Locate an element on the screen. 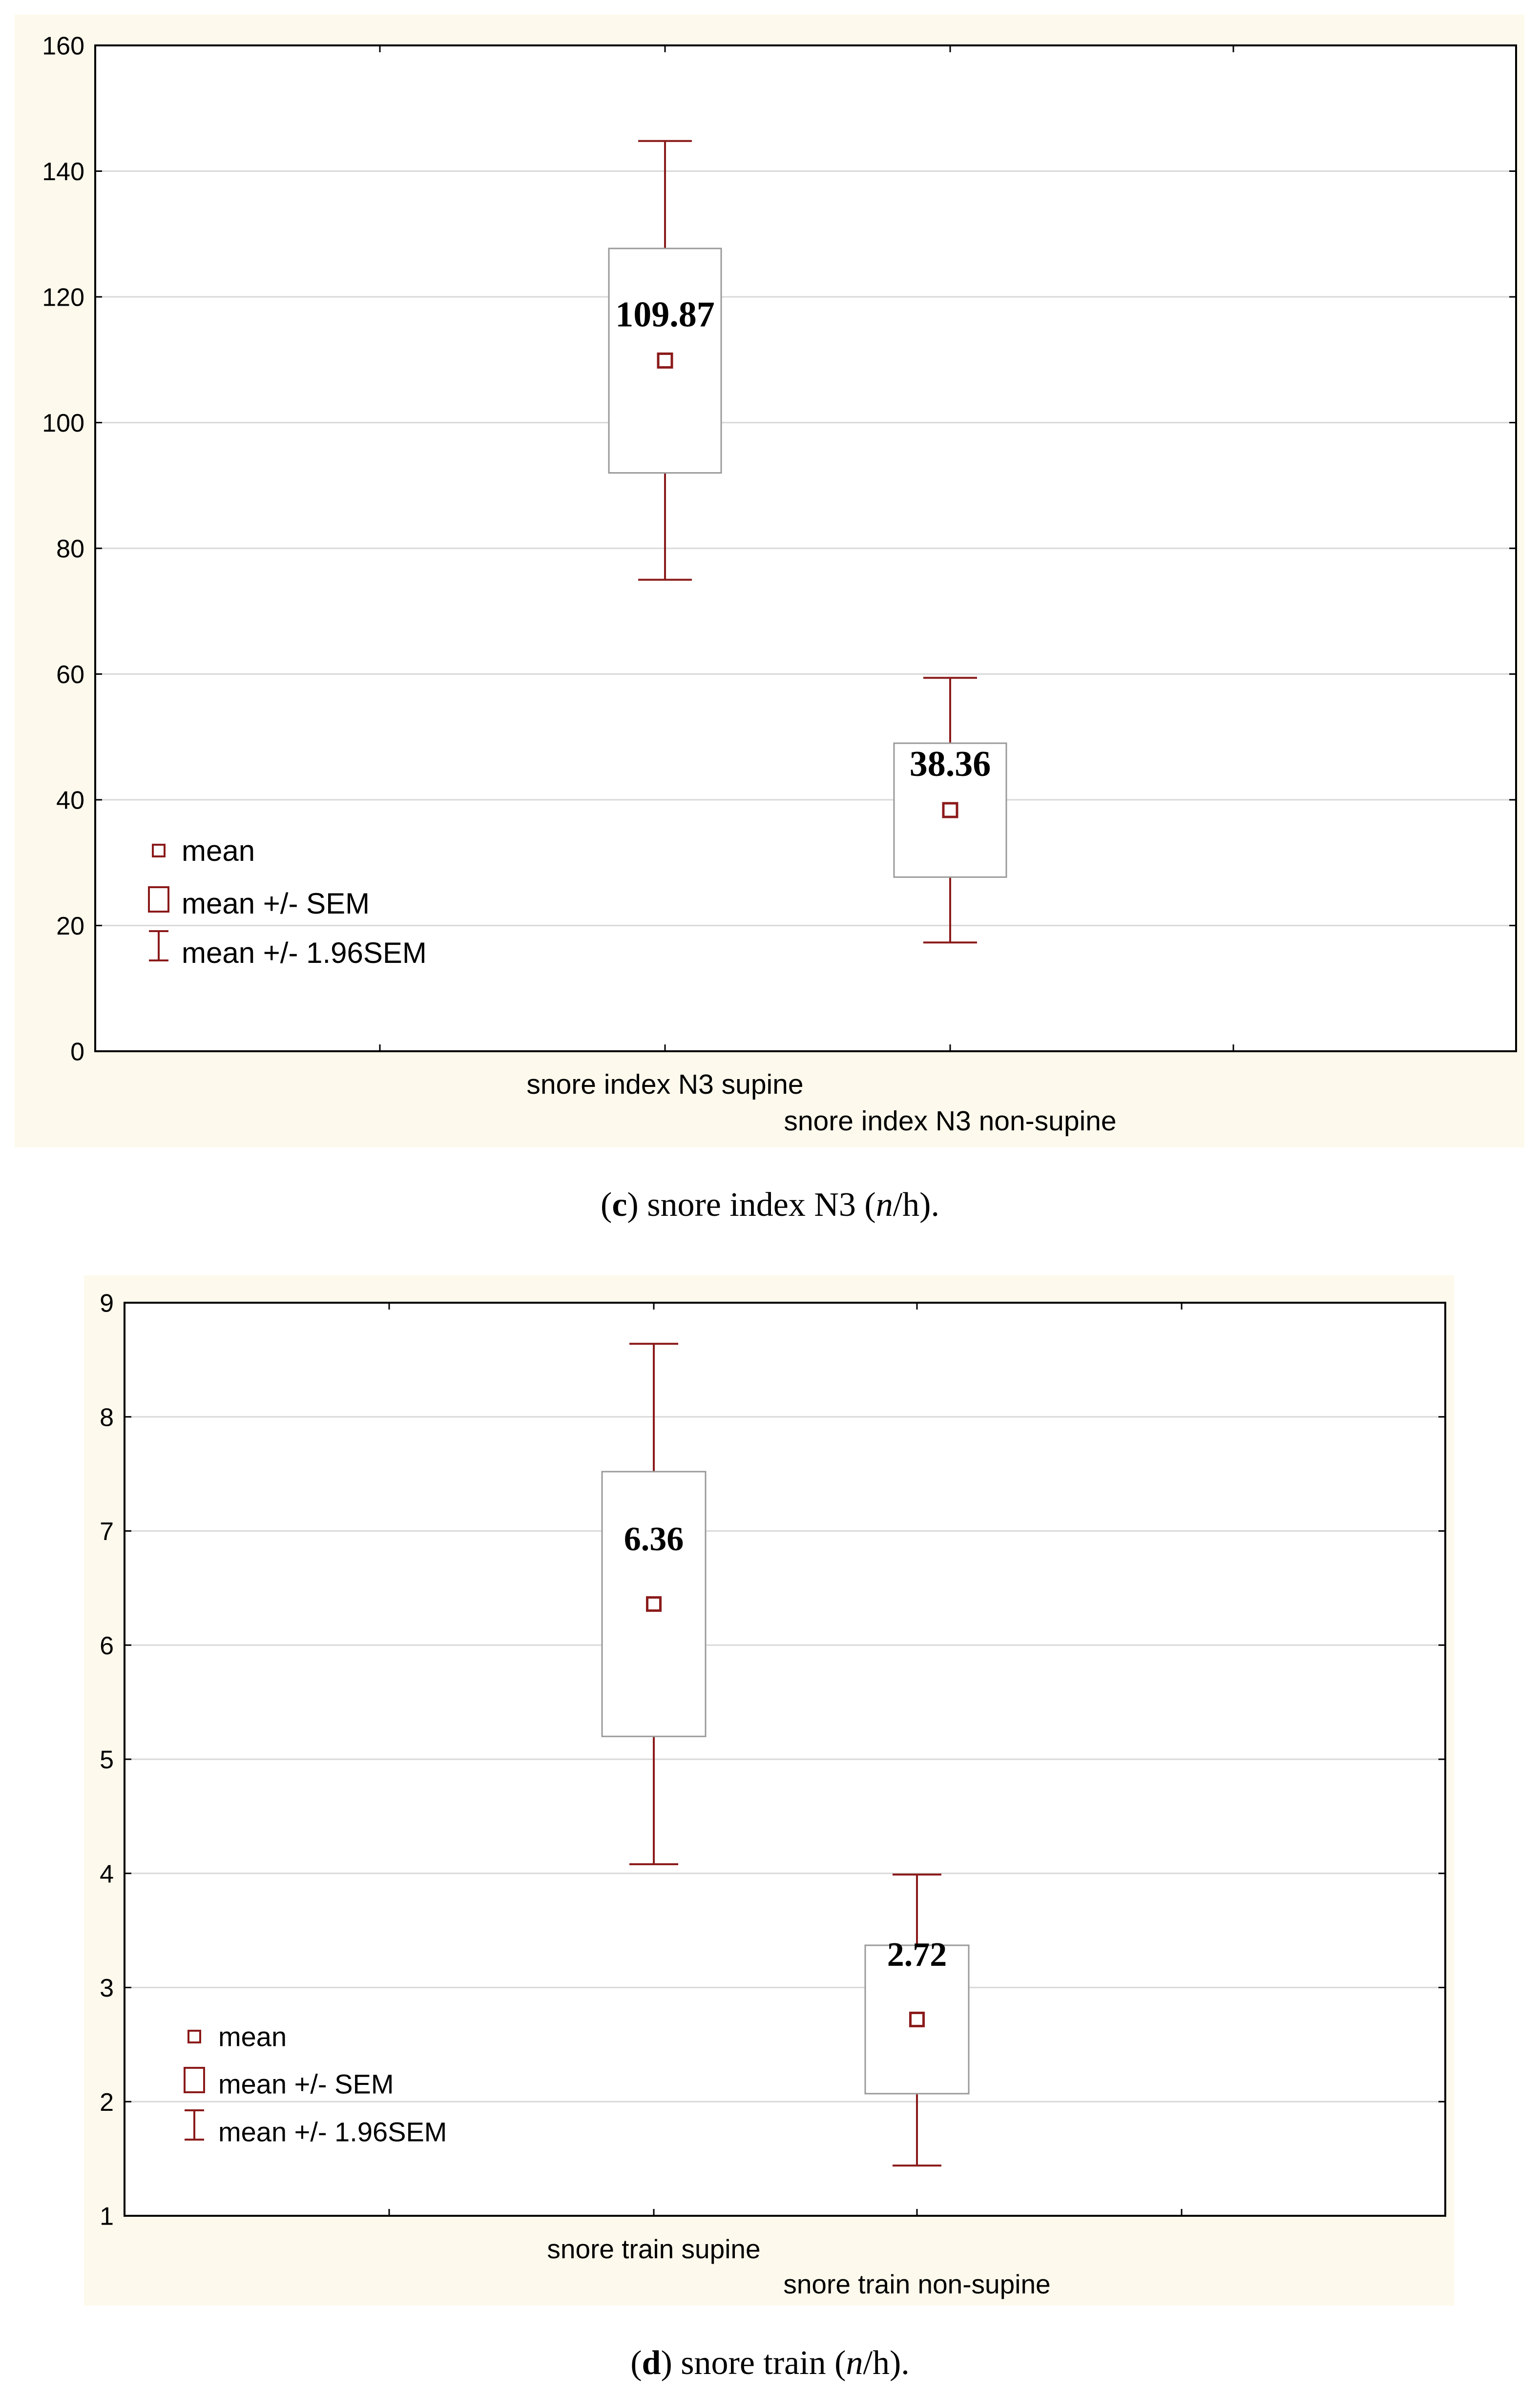 Image resolution: width=1540 pixels, height=2394 pixels. figure-caption: (d) snore train (n/h). is located at coordinates (770, 2363).